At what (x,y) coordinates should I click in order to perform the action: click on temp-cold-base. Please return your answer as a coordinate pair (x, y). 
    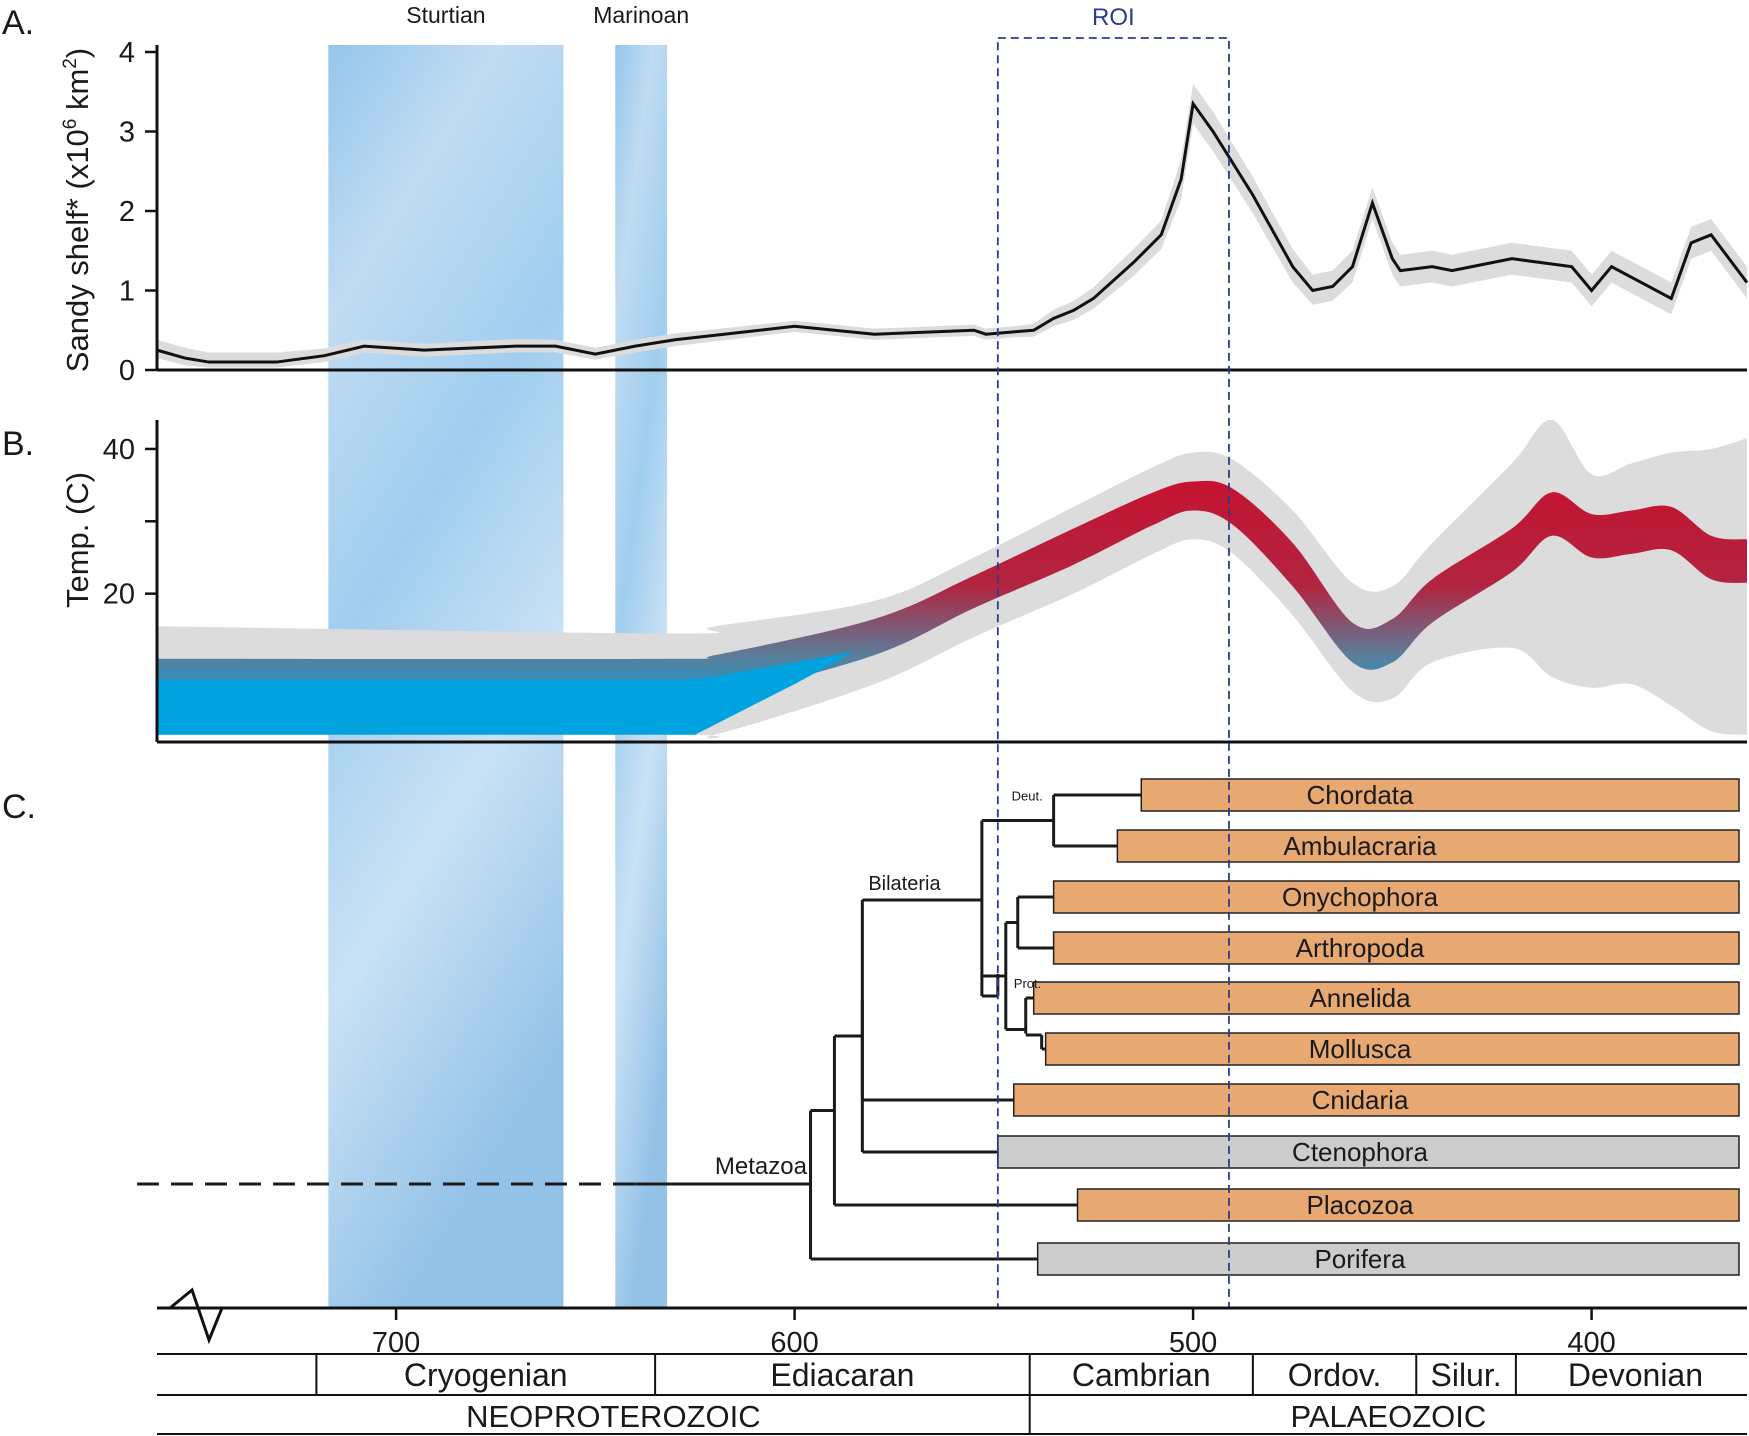
    Looking at the image, I should click on (506, 693).